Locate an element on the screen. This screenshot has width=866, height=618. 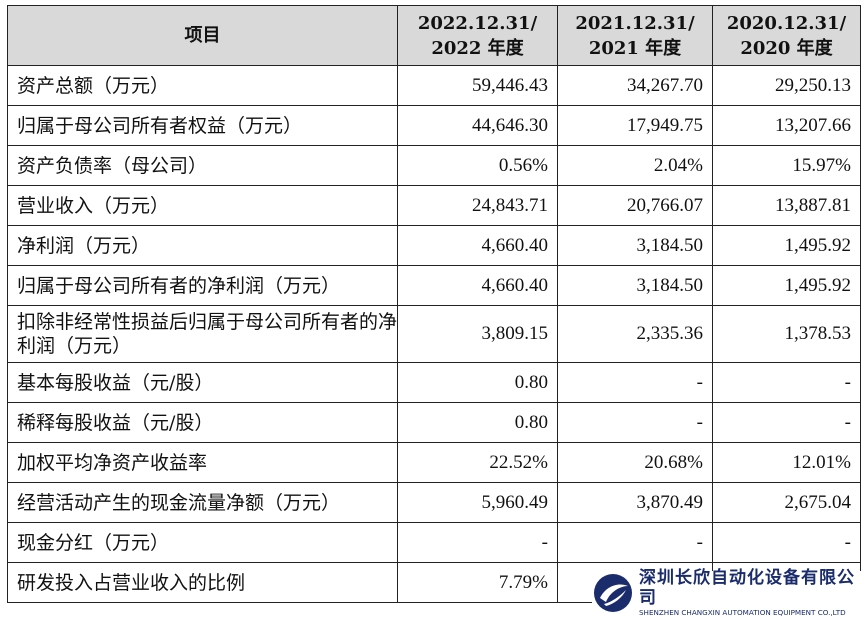
header-period-2021: 2021.12.31/ 2021 年度 is located at coordinates (635, 35).